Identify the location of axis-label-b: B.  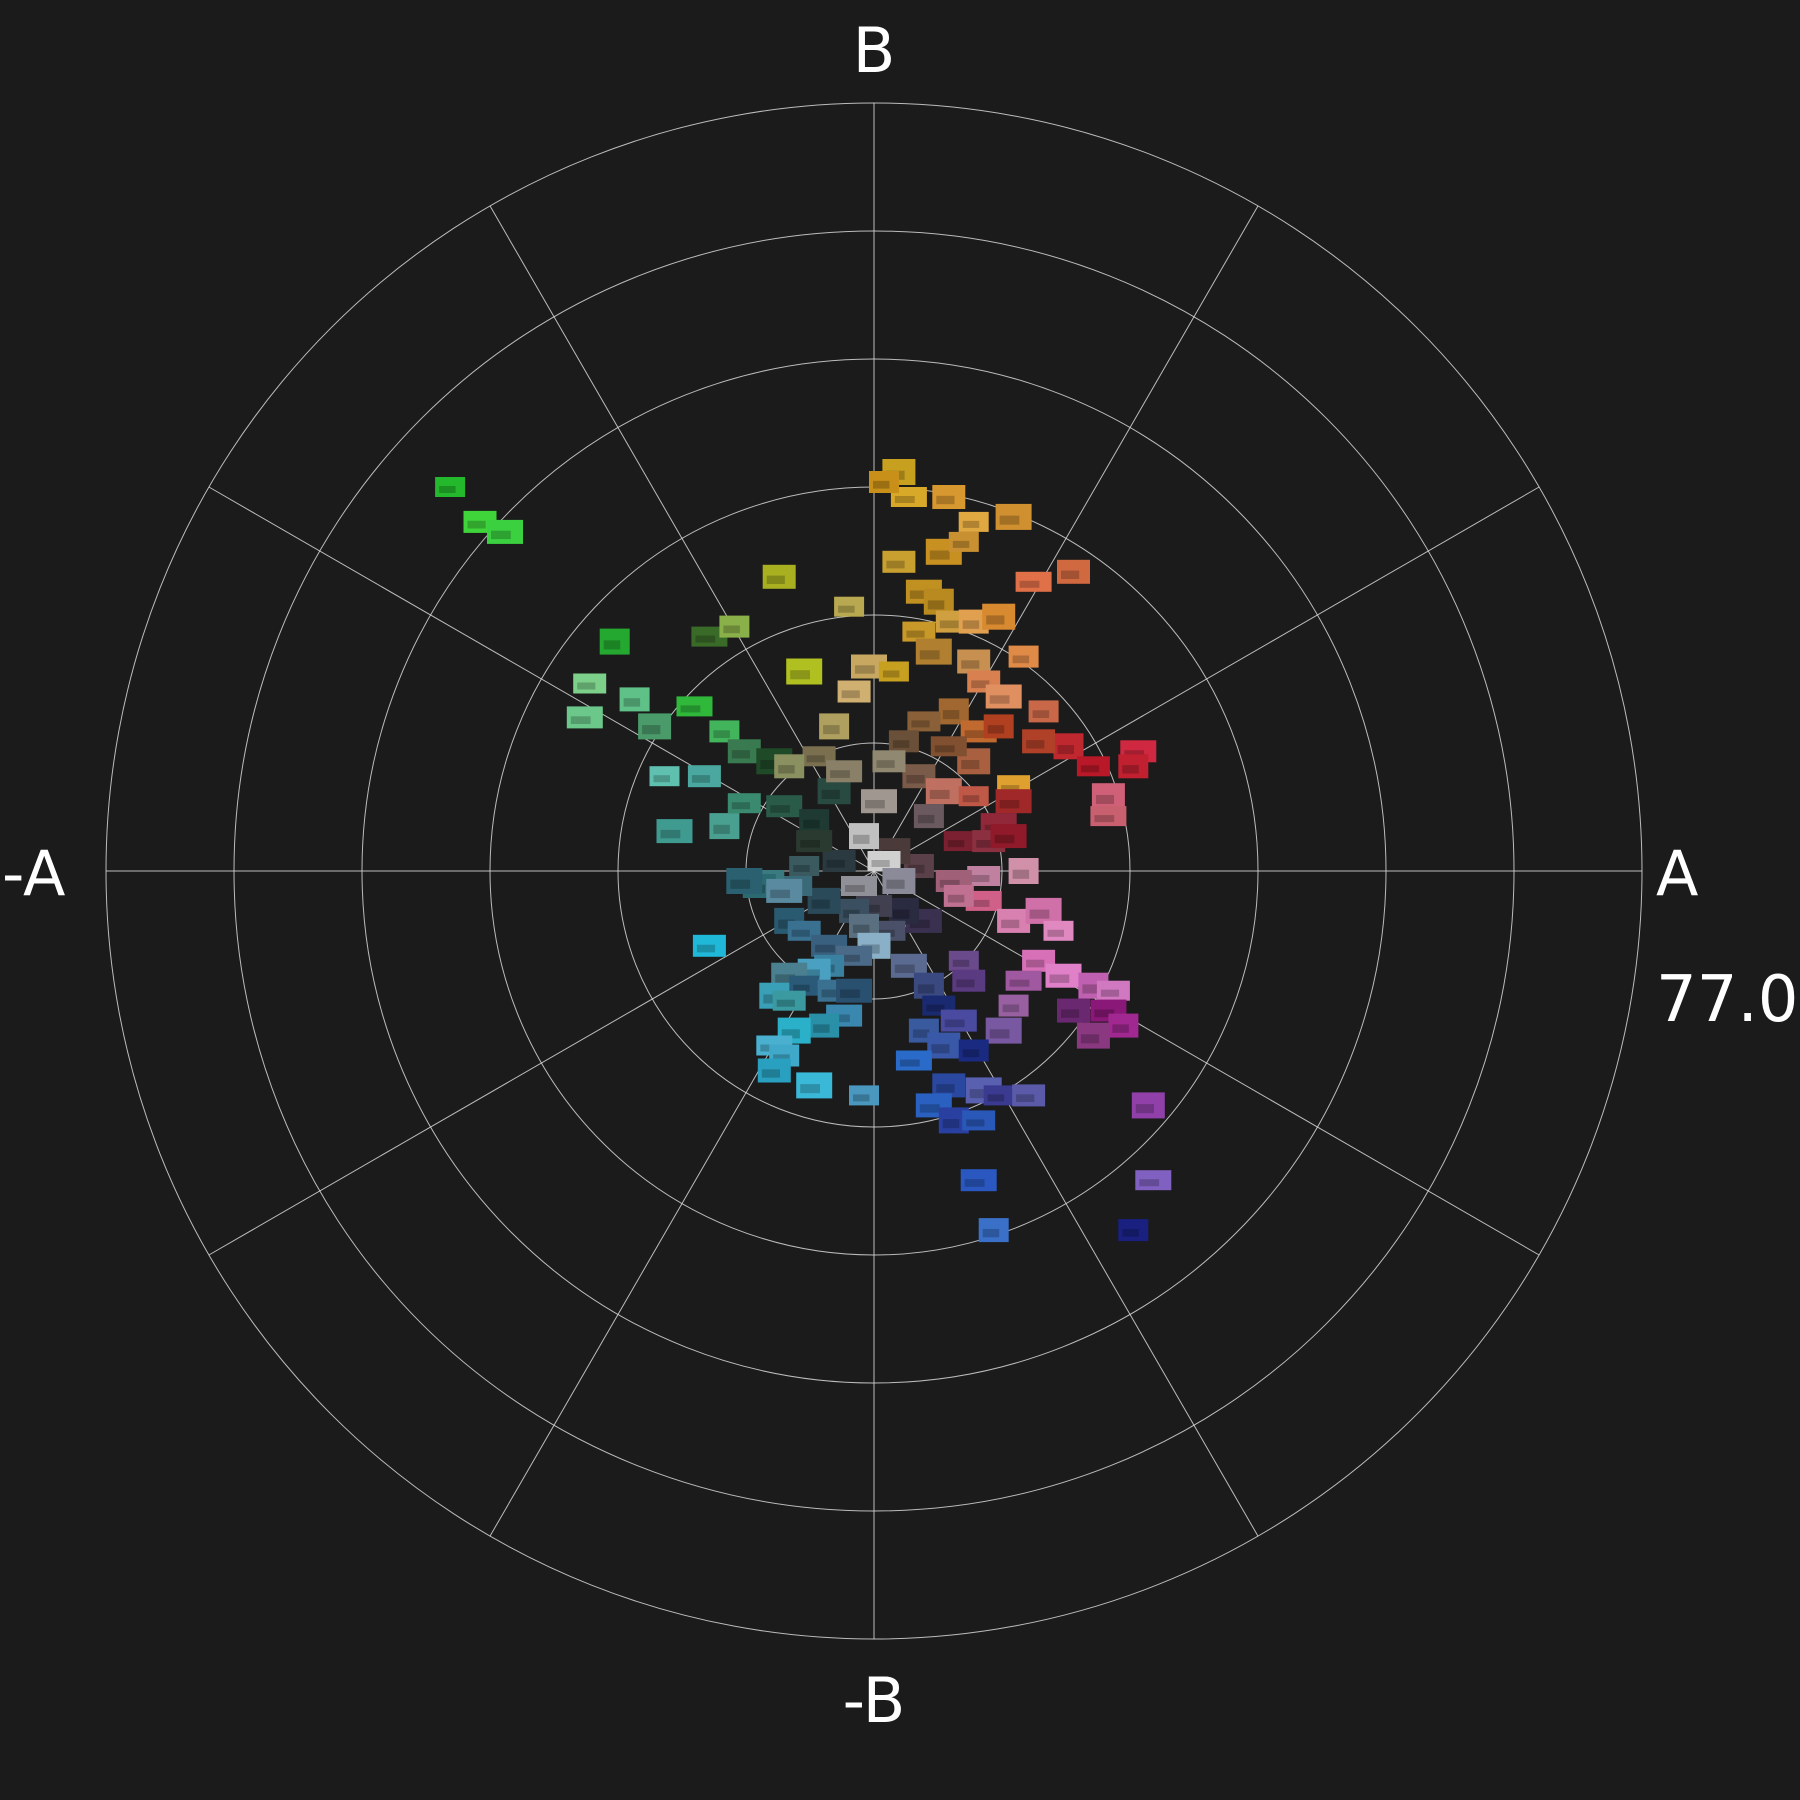
(874, 50).